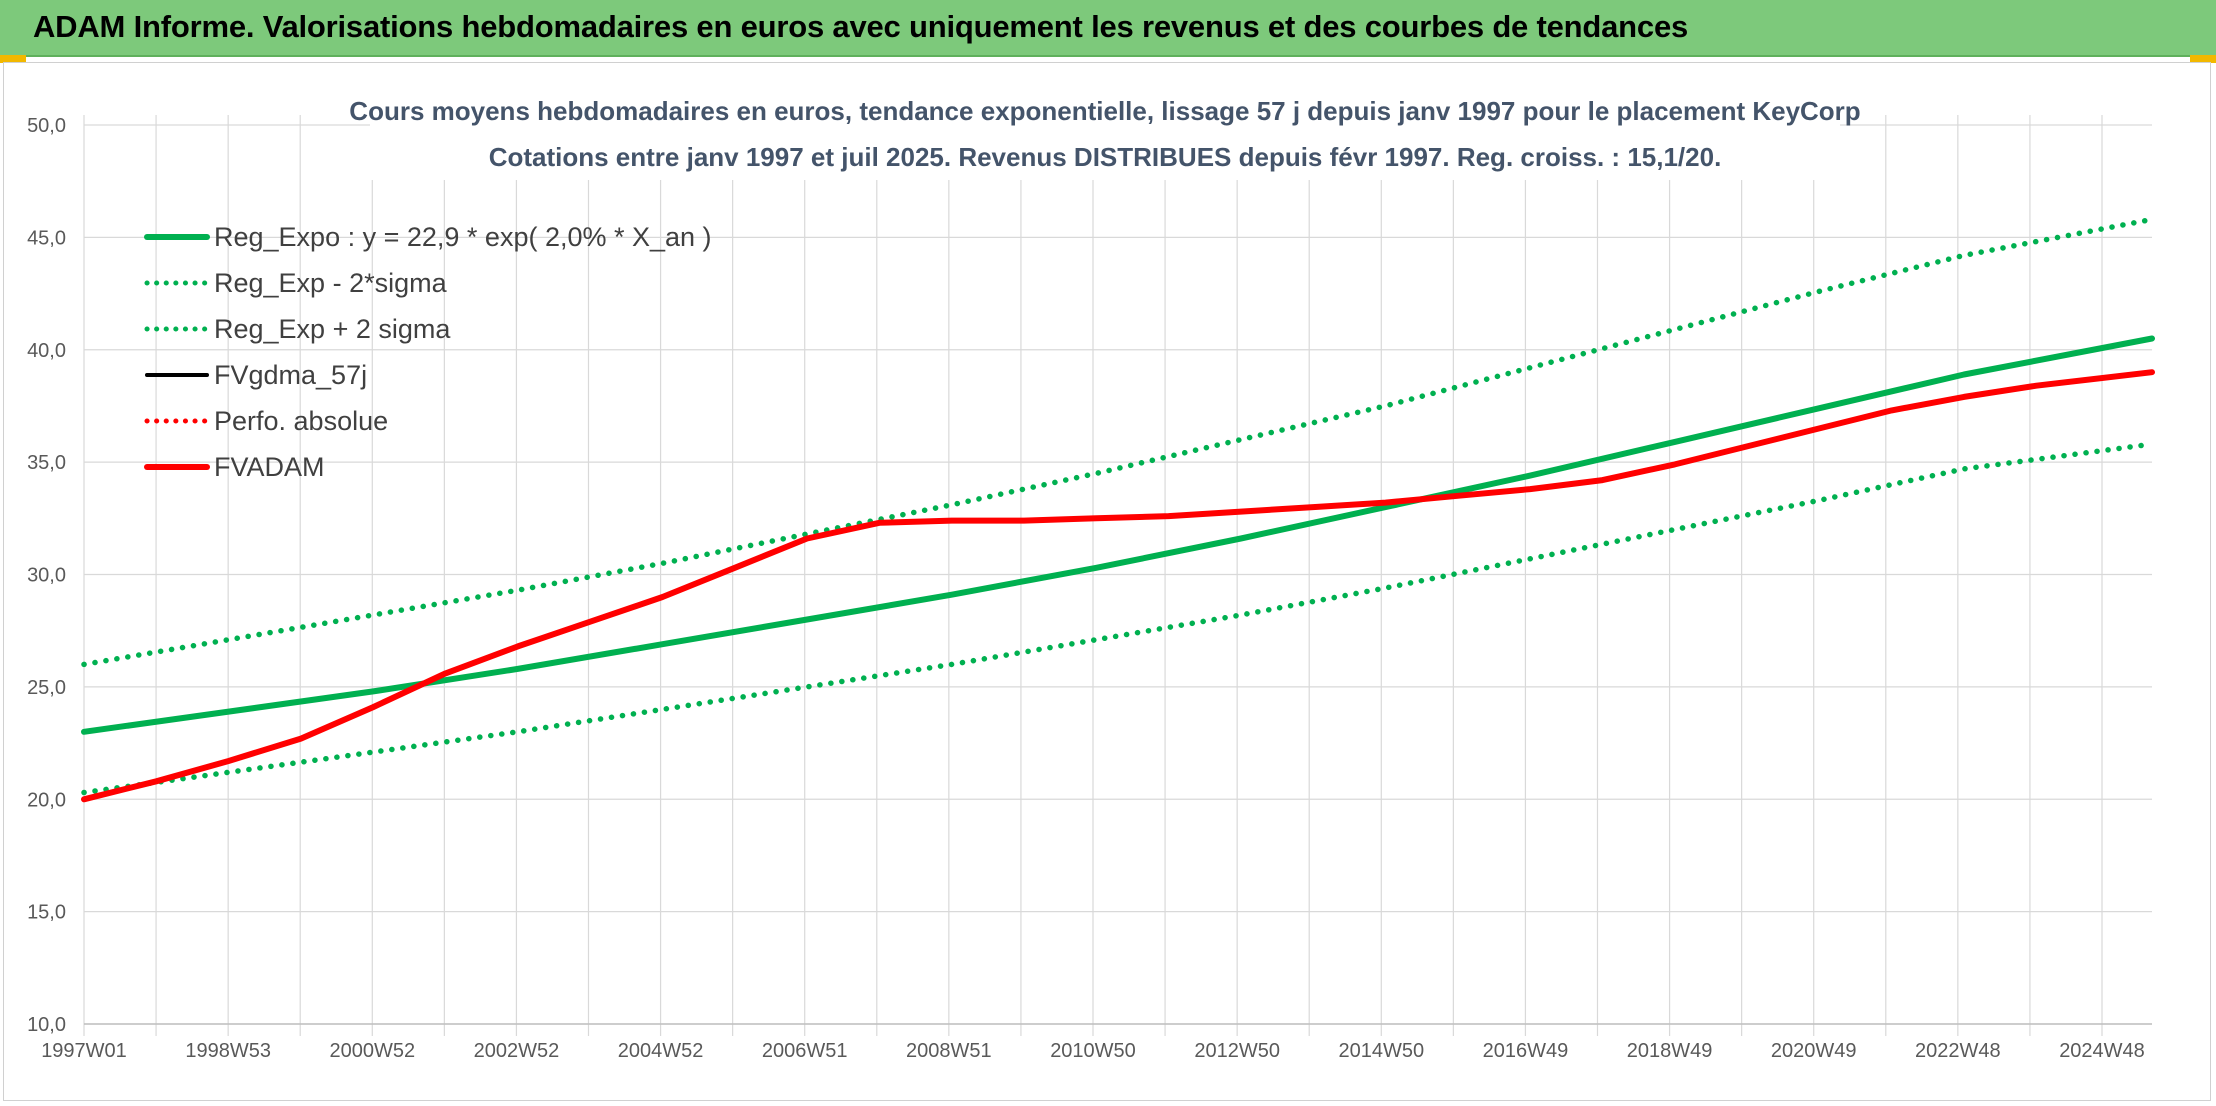  Describe the element at coordinates (46, 1025) in the screenshot. I see `y-tick-label: 10,0` at that location.